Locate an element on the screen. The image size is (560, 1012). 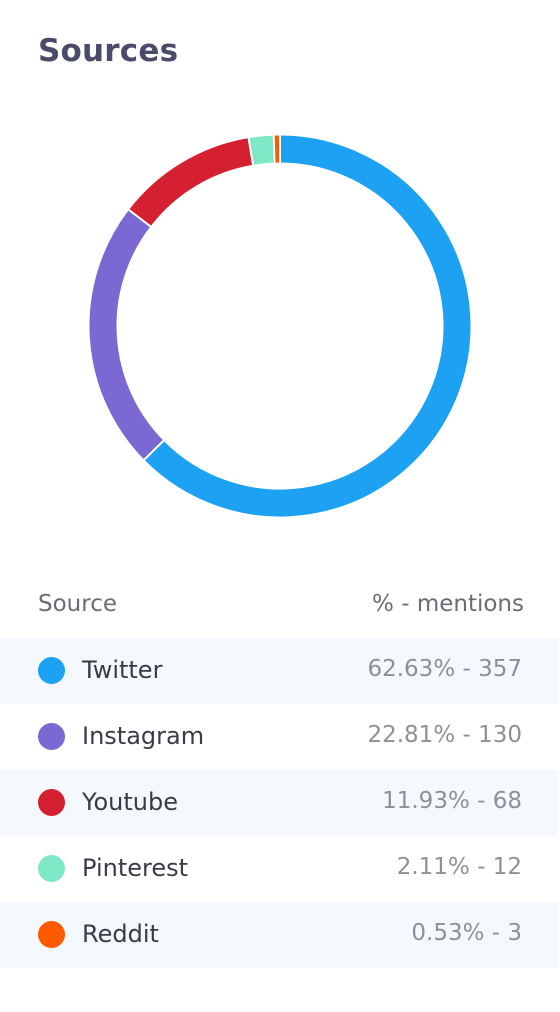
youtube-color-dot is located at coordinates (51, 802).